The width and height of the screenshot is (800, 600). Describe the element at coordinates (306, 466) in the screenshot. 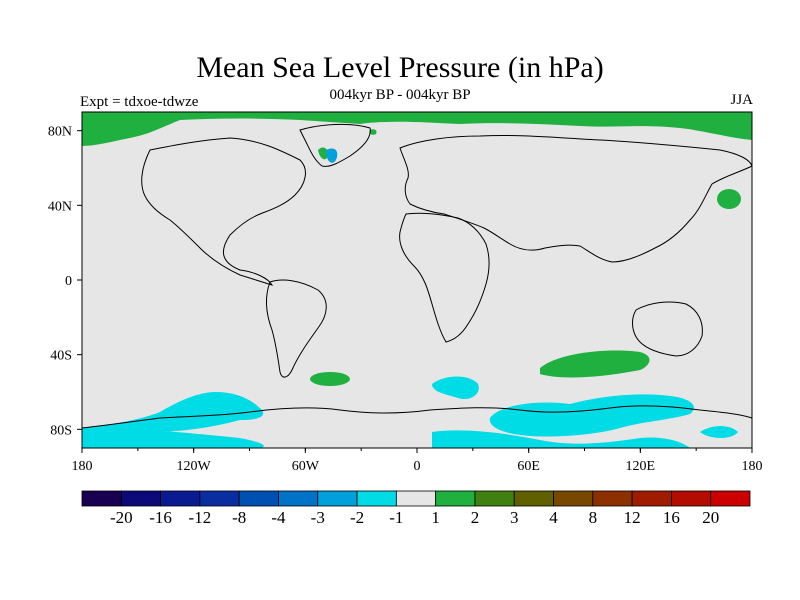

I see `lon-tick-label: 60W` at that location.